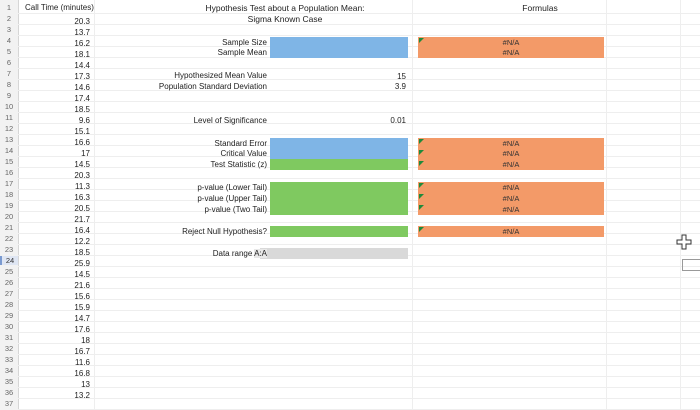 The height and width of the screenshot is (410, 700). I want to click on call-time-cell: 13.2, so click(82, 395).